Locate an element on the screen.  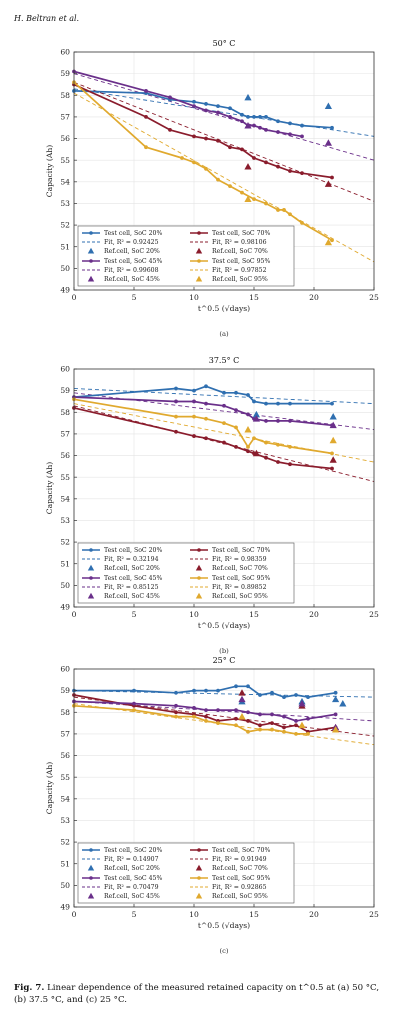
legend-label-fit: Fit, R² = 0.85125 is located at coordinates (131, 587).